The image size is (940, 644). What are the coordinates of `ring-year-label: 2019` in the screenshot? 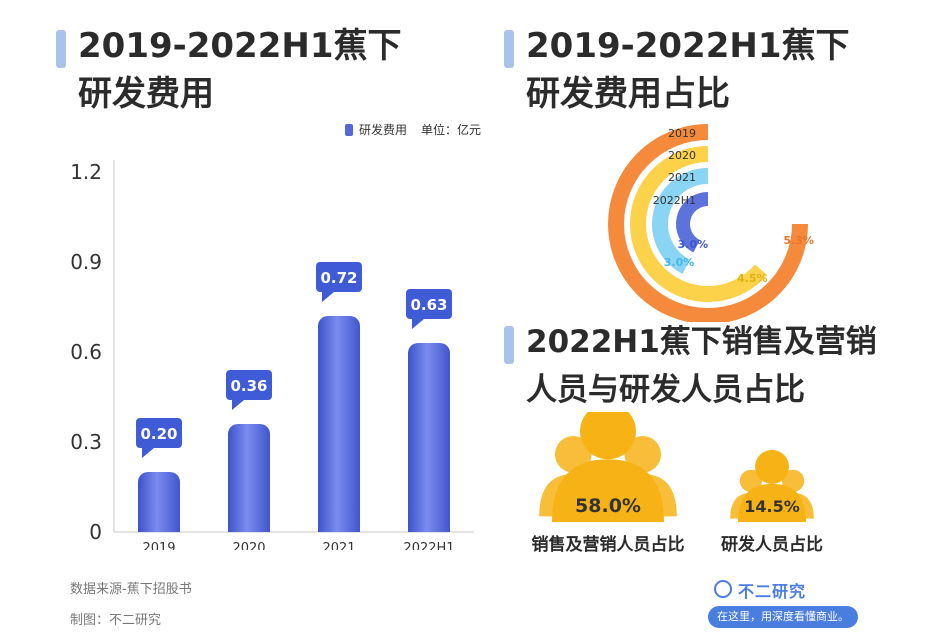 It's located at (682, 133).